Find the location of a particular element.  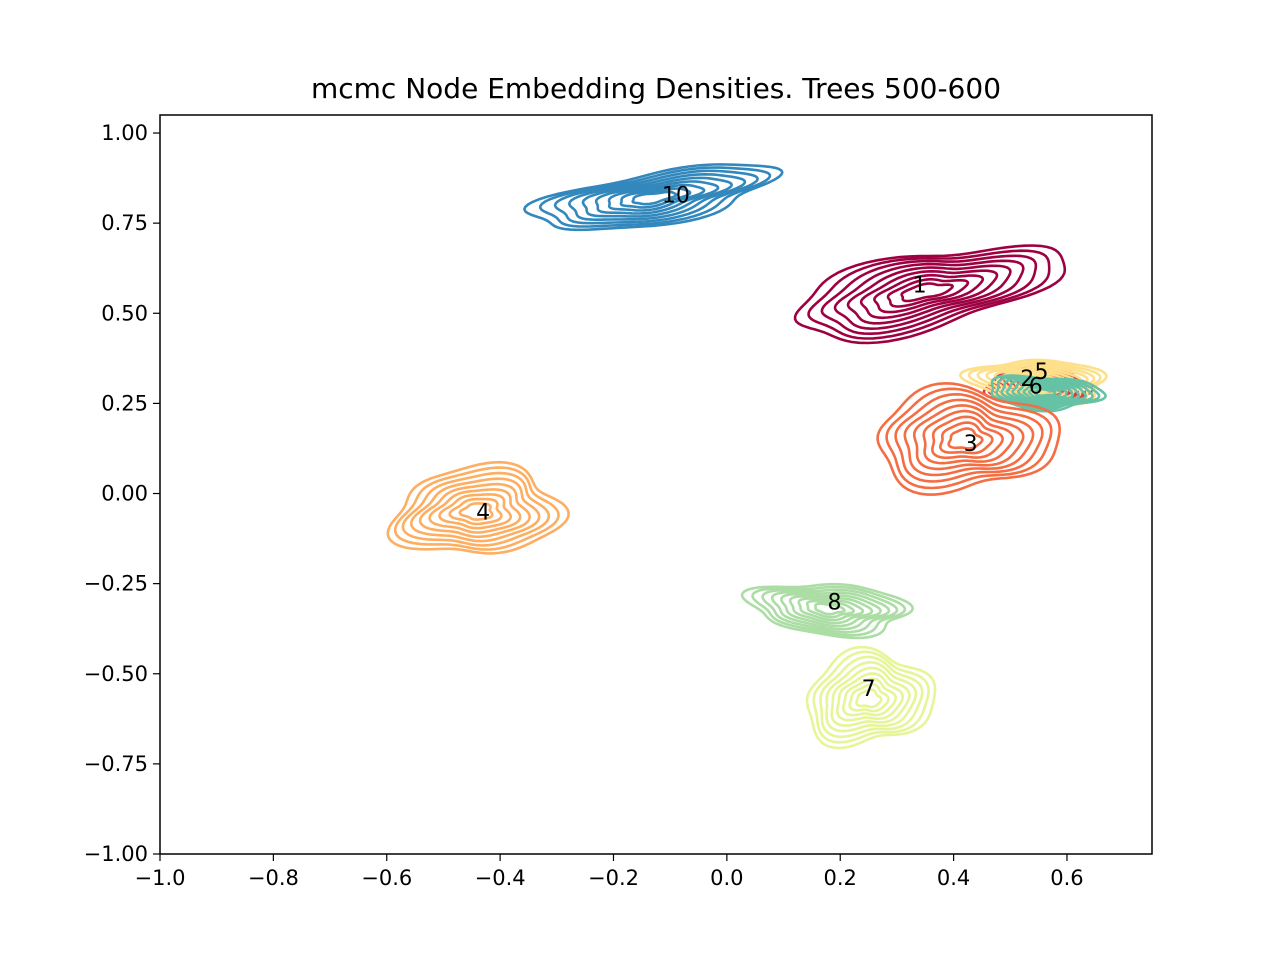

cluster-label-7: 7 is located at coordinates (869, 689).